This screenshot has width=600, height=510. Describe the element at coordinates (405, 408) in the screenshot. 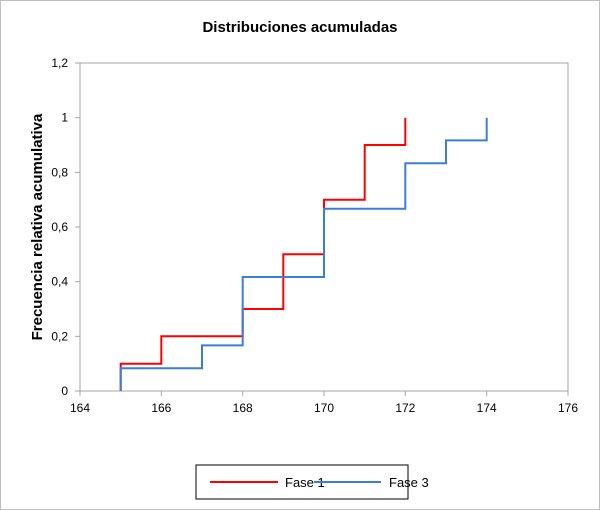

I see `x-tick-label: 172` at that location.